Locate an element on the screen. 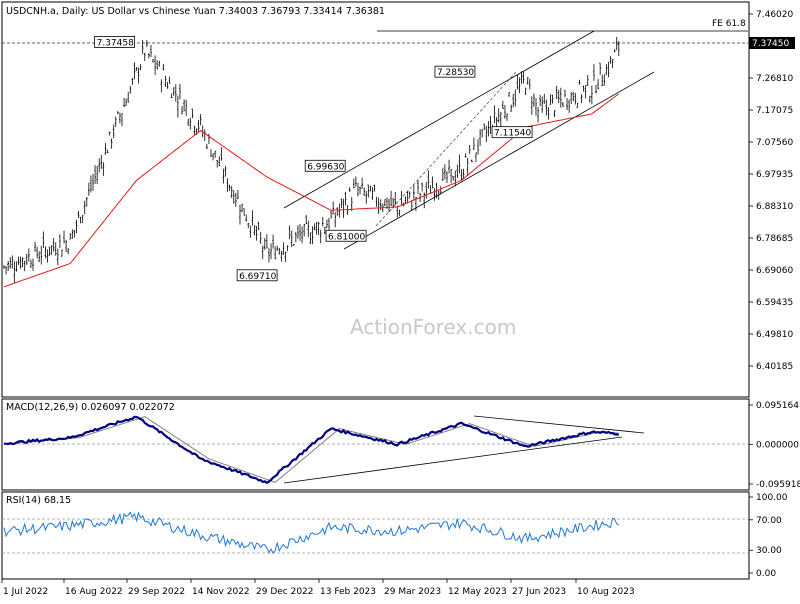 Image resolution: width=800 pixels, height=604 pixels. price-annotation-label: 7.11540 is located at coordinates (512, 134).